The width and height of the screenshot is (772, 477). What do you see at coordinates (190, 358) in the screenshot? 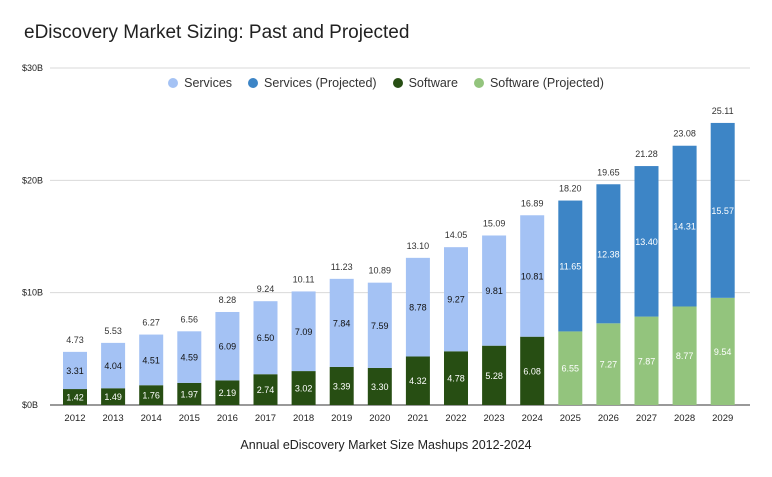
I see `data-label-services: 4.59` at bounding box center [190, 358].